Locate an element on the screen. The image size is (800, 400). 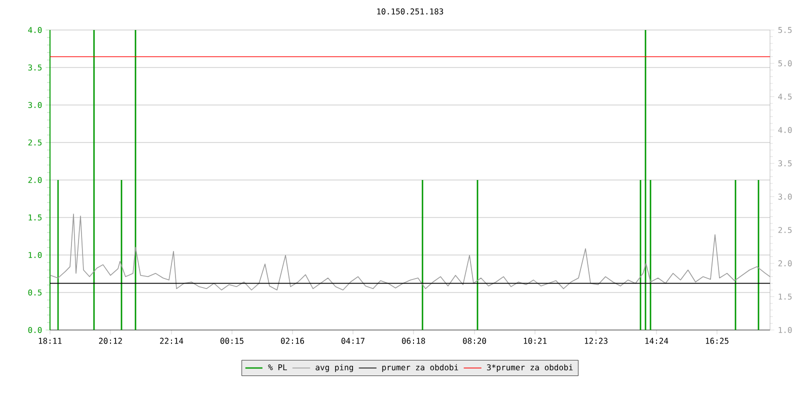
x-tick-label: 08:20 is located at coordinates (474, 341).